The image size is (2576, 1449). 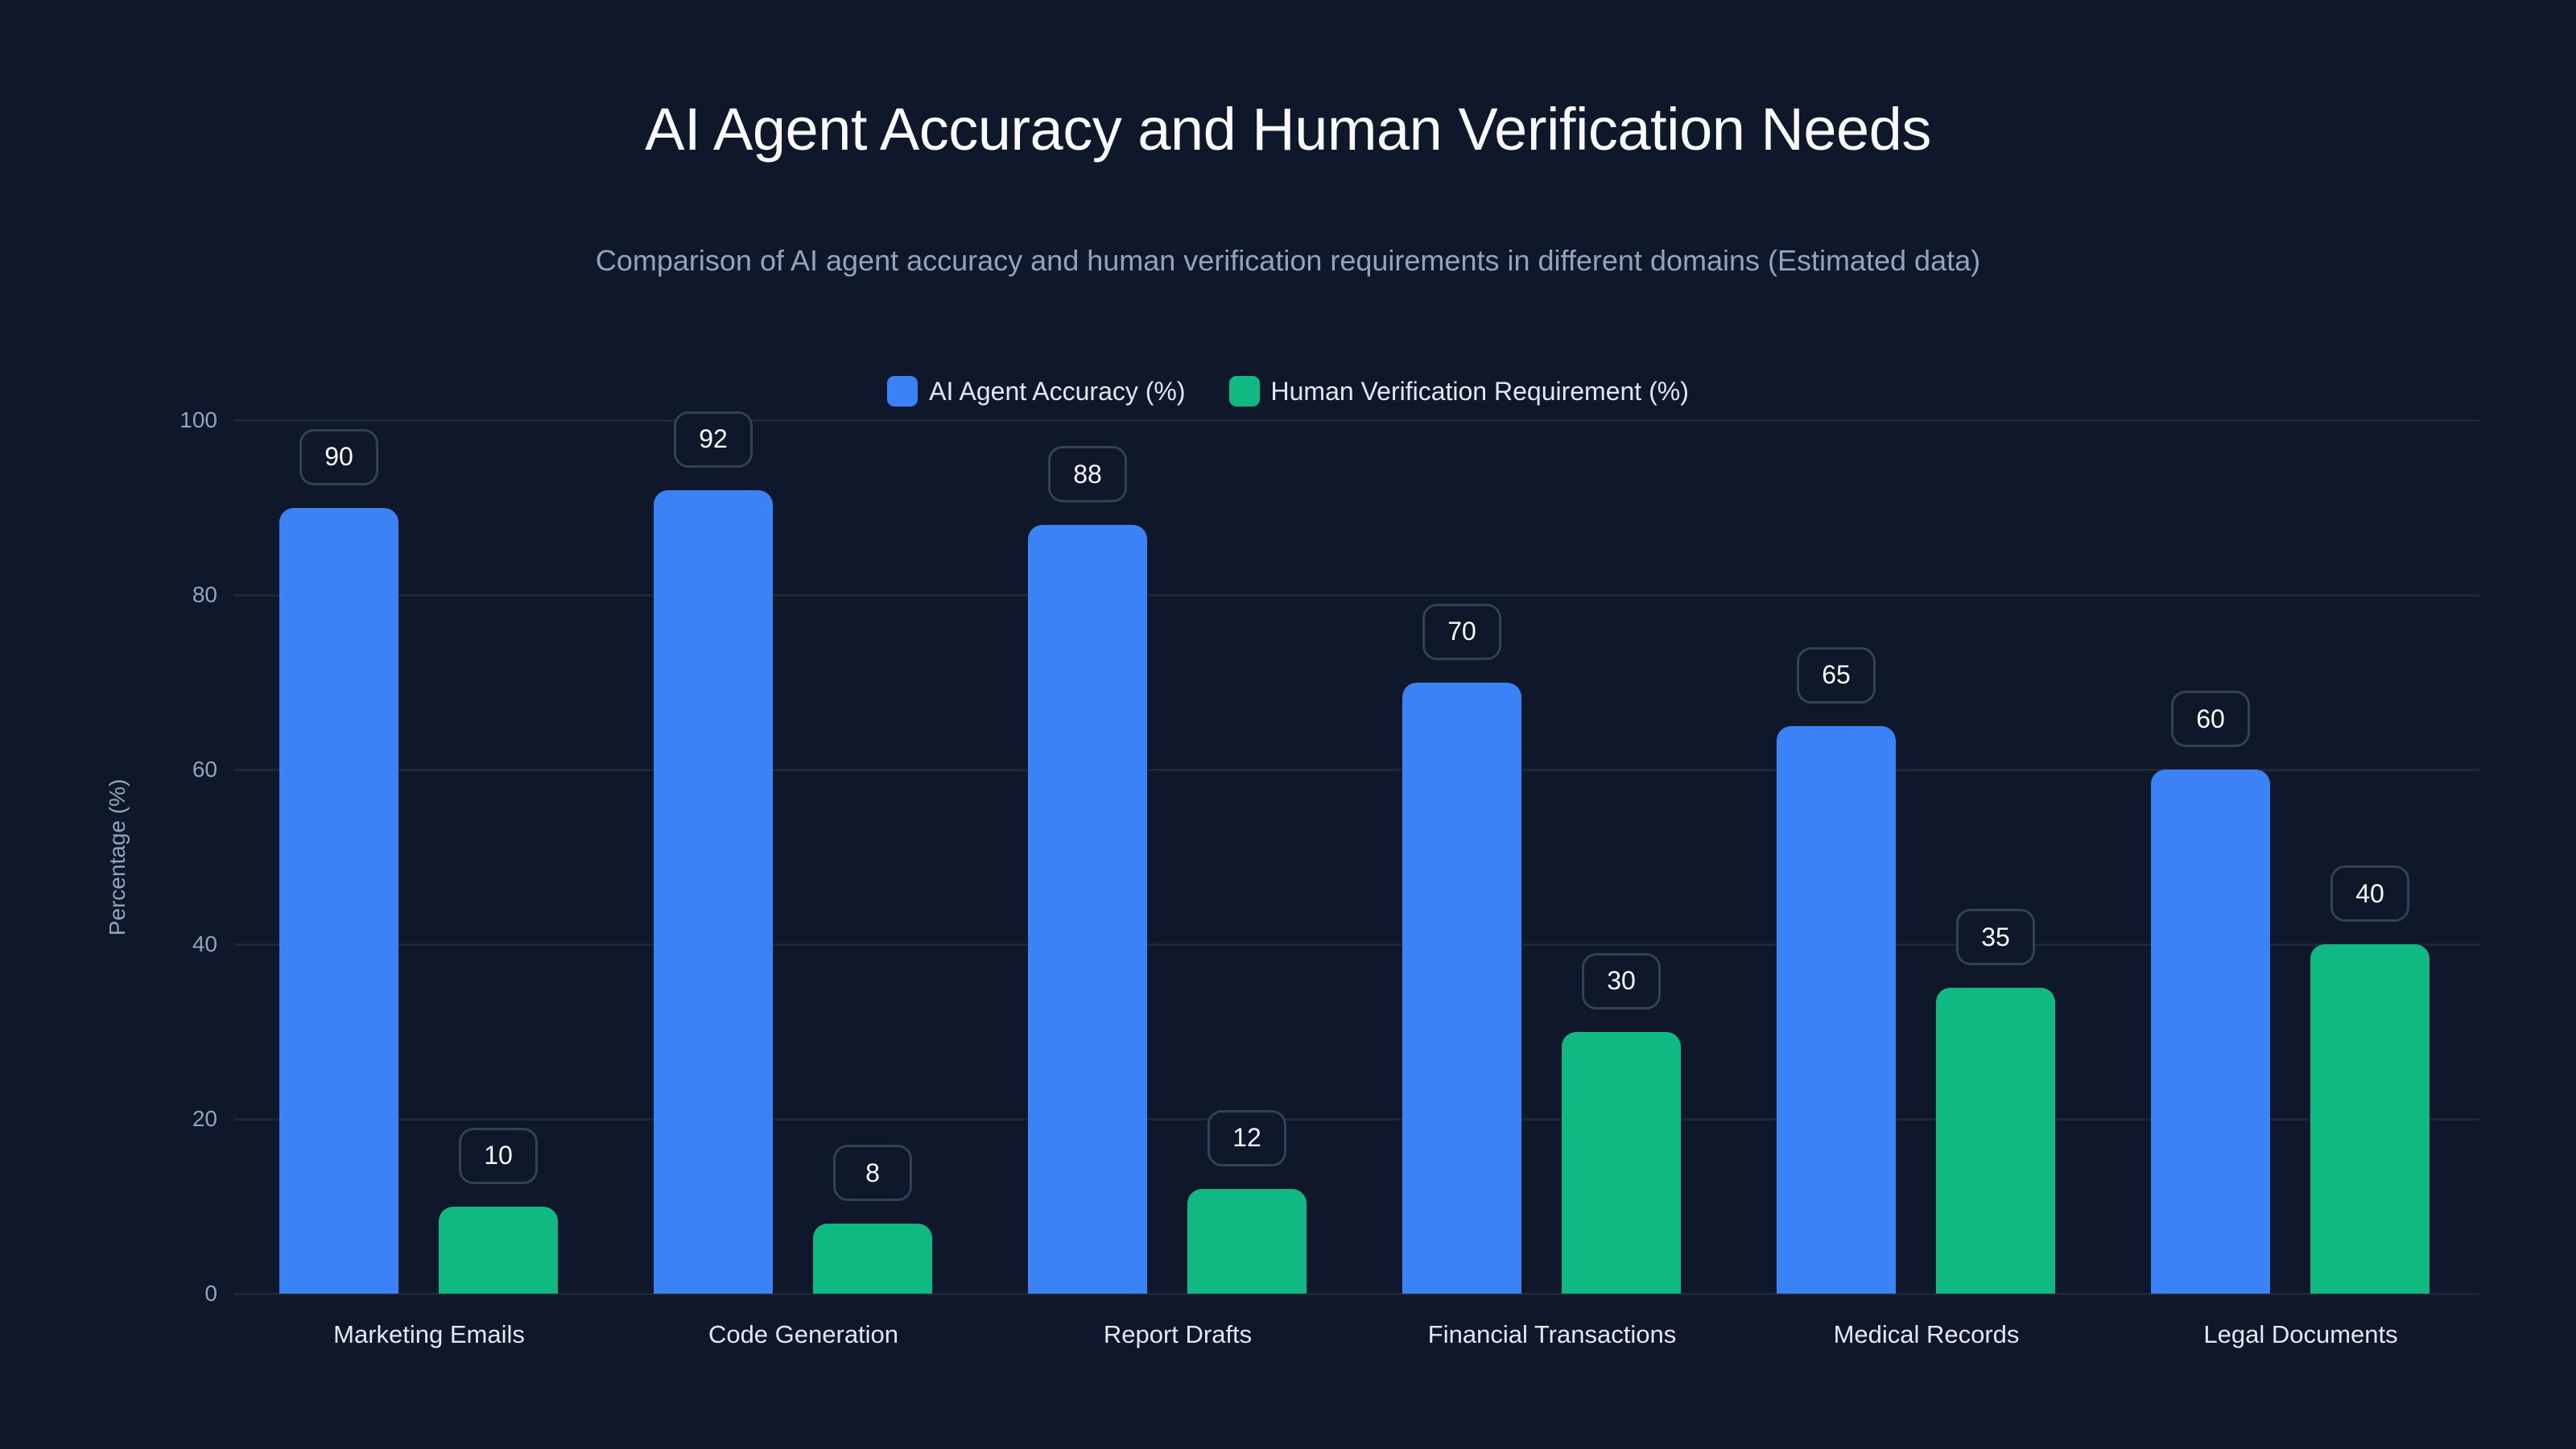 What do you see at coordinates (1836, 675) in the screenshot?
I see `data-label: 65` at bounding box center [1836, 675].